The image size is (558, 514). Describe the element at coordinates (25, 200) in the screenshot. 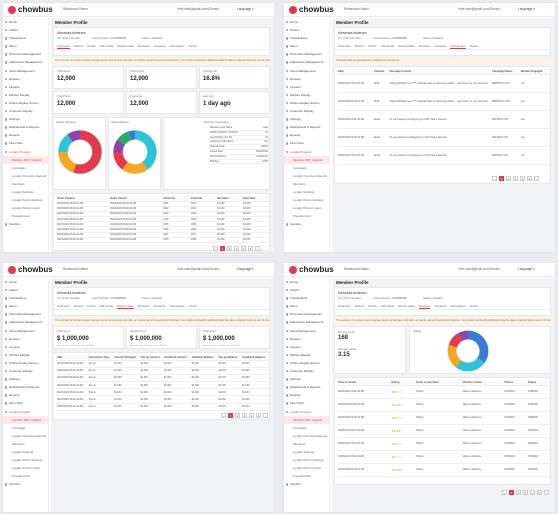

I see `sidebar-item: Loyalty Points Settings` at that location.